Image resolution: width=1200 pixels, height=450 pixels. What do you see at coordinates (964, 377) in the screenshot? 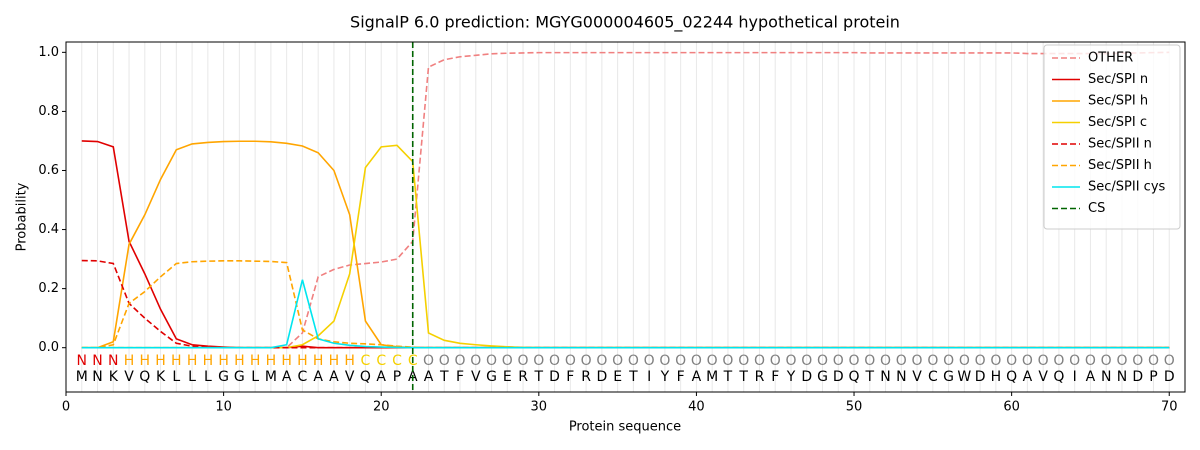
I see `sequence-letter: W` at bounding box center [964, 377].